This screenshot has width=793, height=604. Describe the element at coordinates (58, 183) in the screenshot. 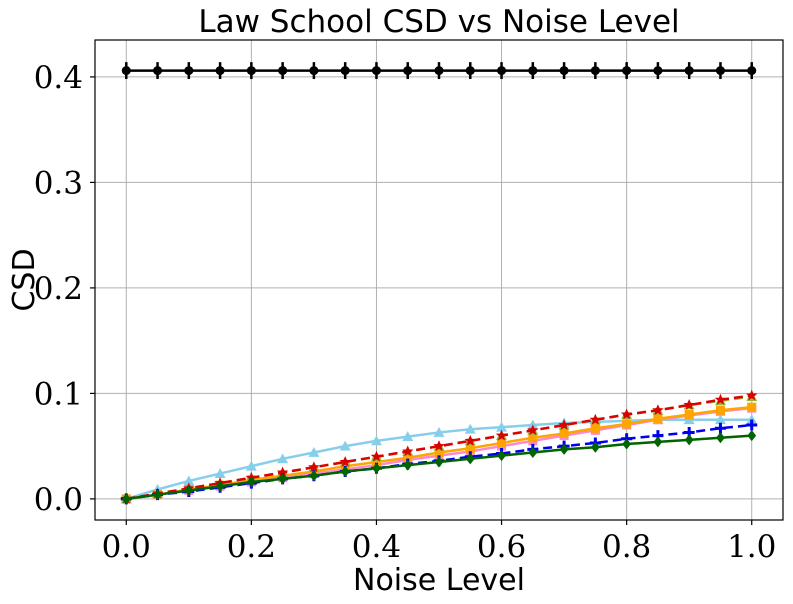

I see `y-tick-label: 0.3` at that location.